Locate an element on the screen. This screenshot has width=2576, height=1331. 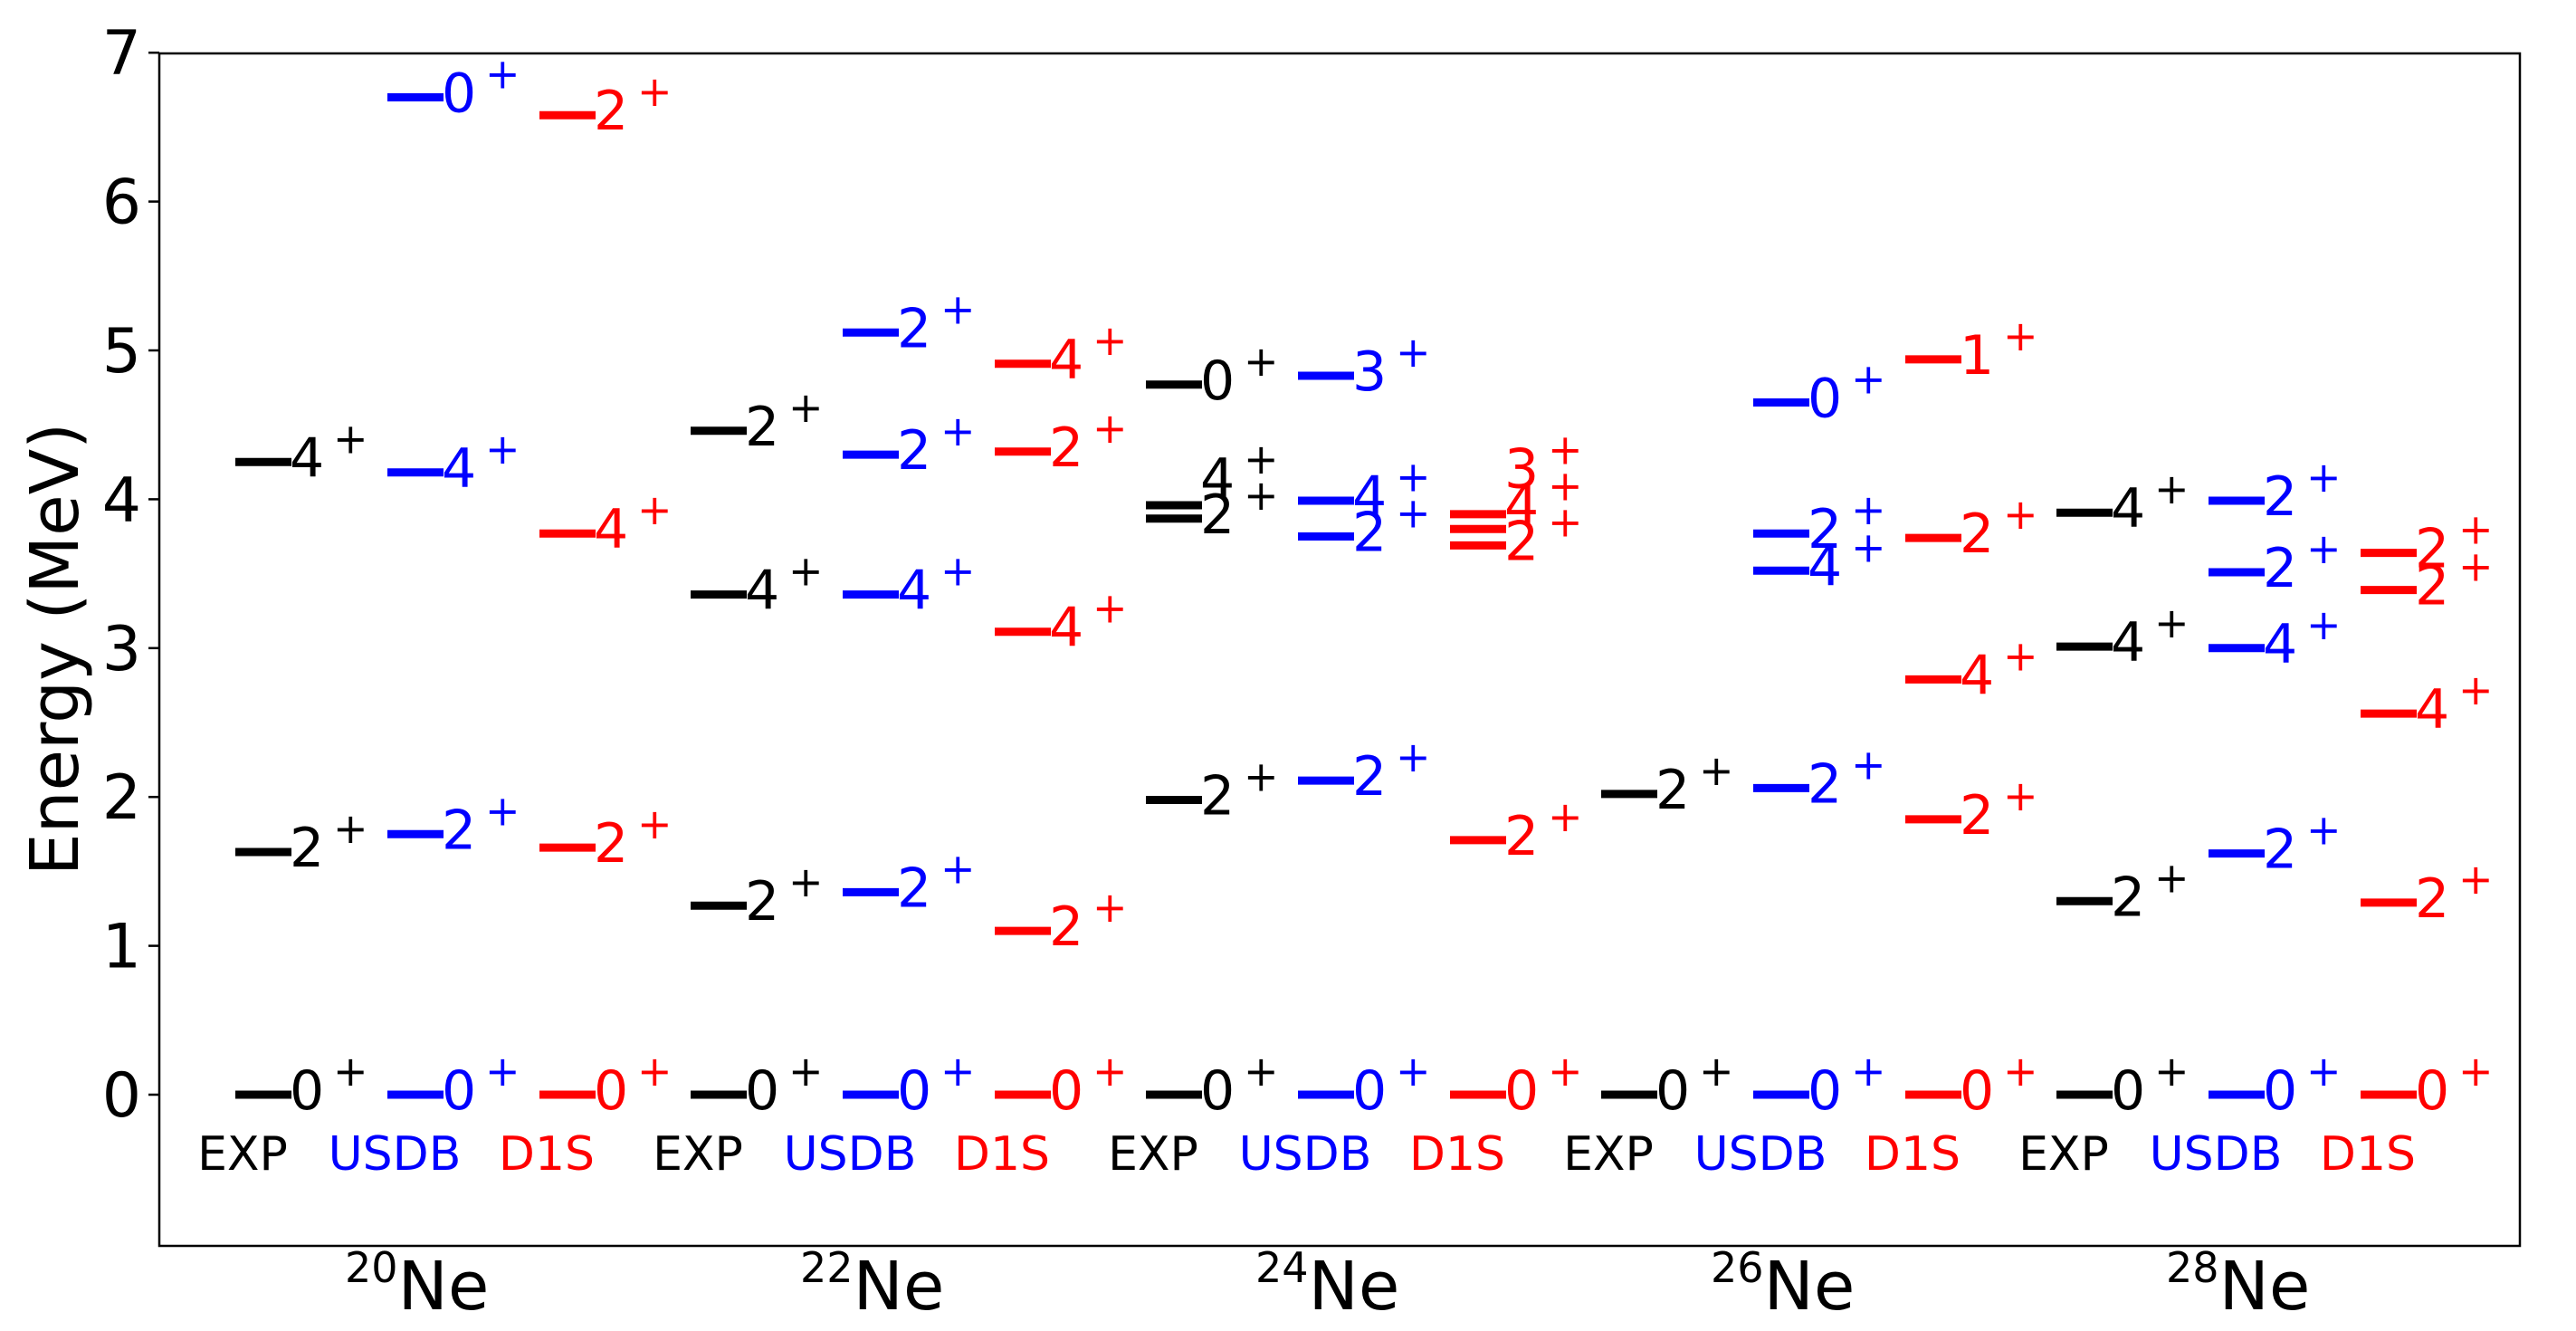
nucleus-label: 28Ne is located at coordinates (2238, 1284).